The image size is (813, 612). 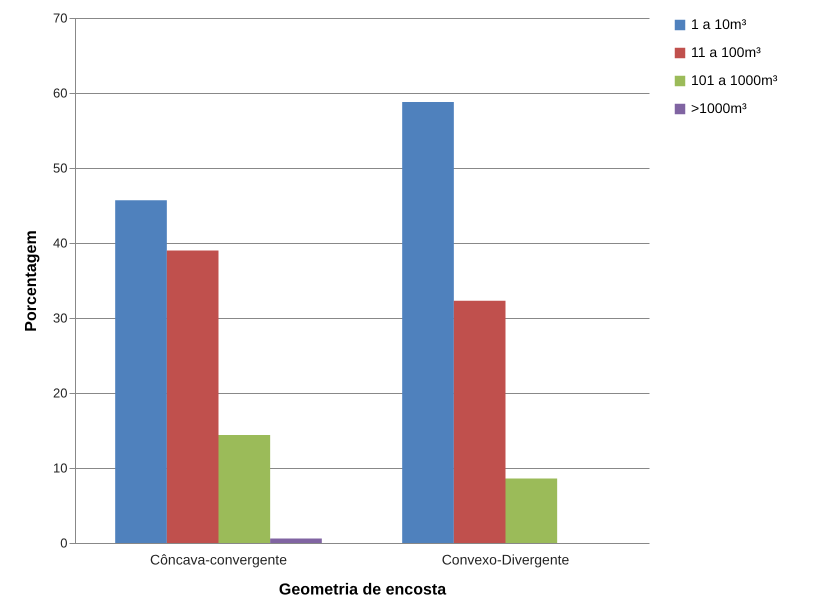 I want to click on legend-label: >1000m³, so click(x=719, y=108).